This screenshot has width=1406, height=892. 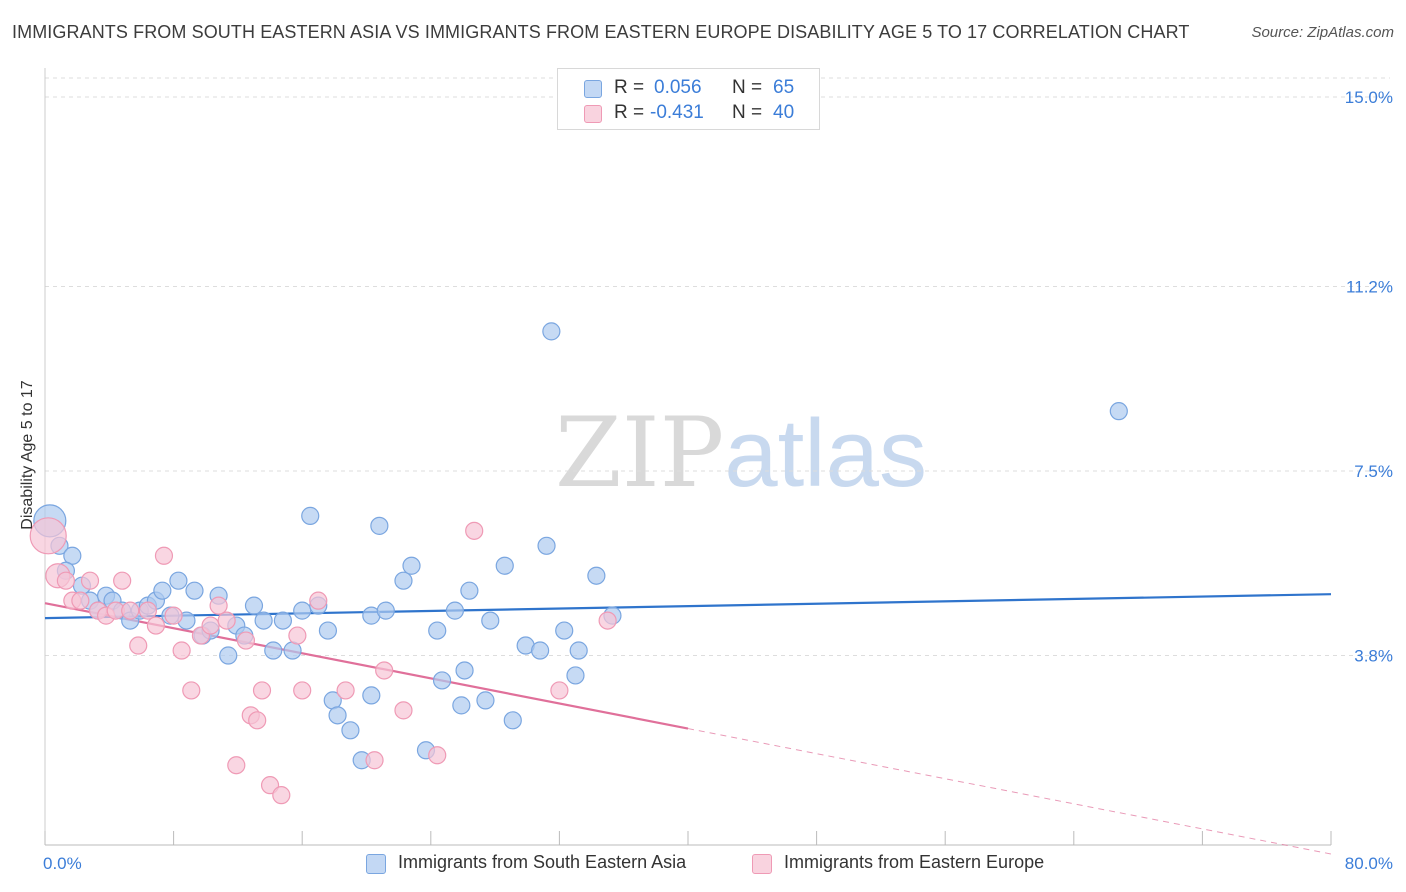 I want to click on trend-line-blue, so click(x=688, y=606).